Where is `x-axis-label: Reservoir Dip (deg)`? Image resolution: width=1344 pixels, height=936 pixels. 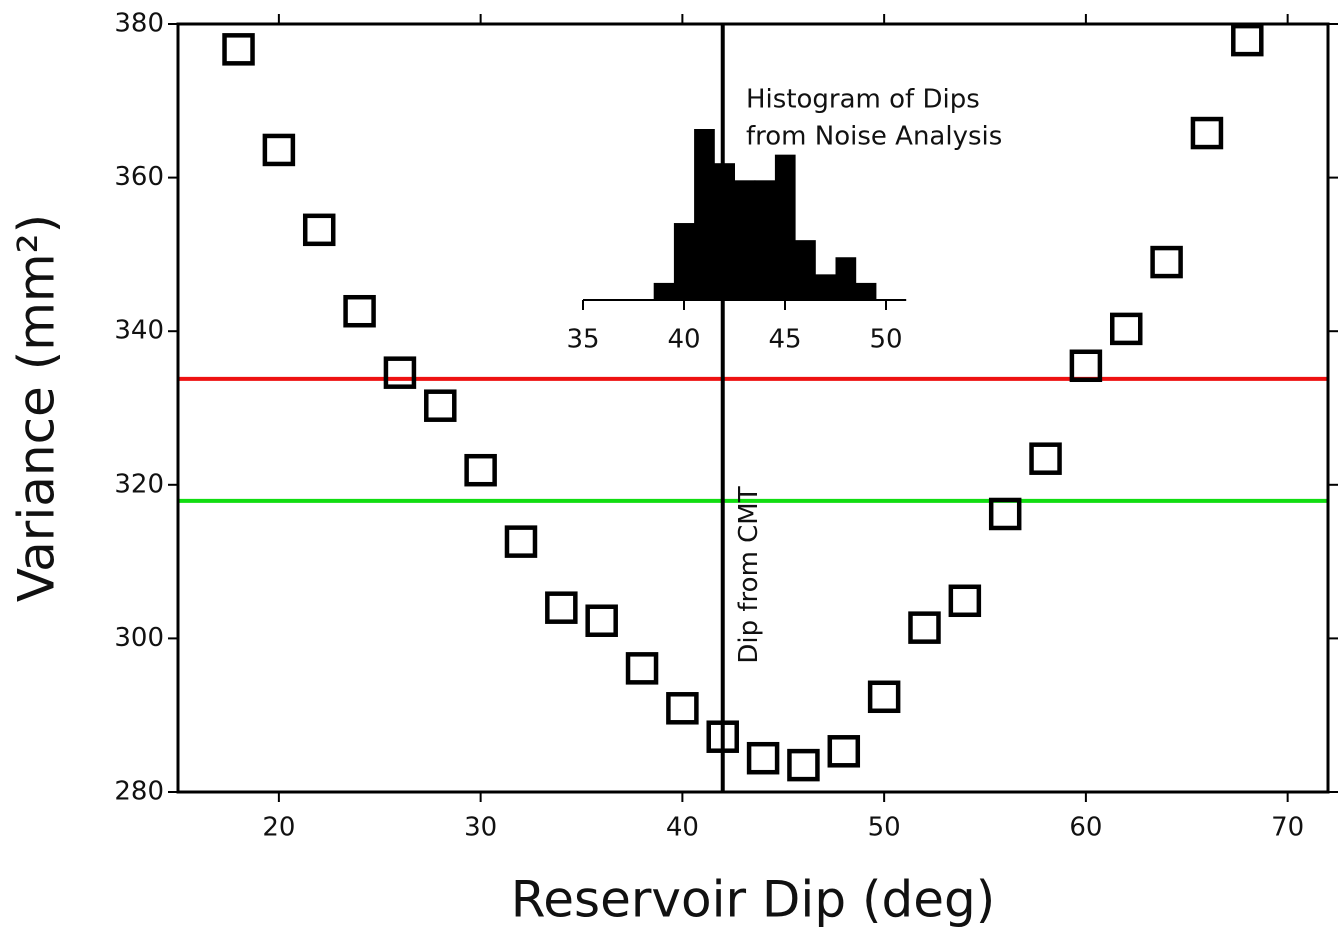 x-axis-label: Reservoir Dip (deg) is located at coordinates (753, 900).